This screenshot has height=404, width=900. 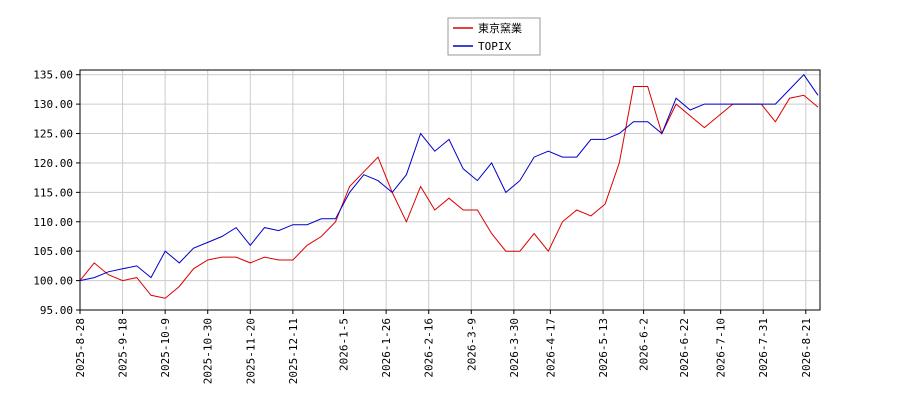 What do you see at coordinates (644, 344) in the screenshot?
I see `x-tick-label: 2026-6-2` at bounding box center [644, 344].